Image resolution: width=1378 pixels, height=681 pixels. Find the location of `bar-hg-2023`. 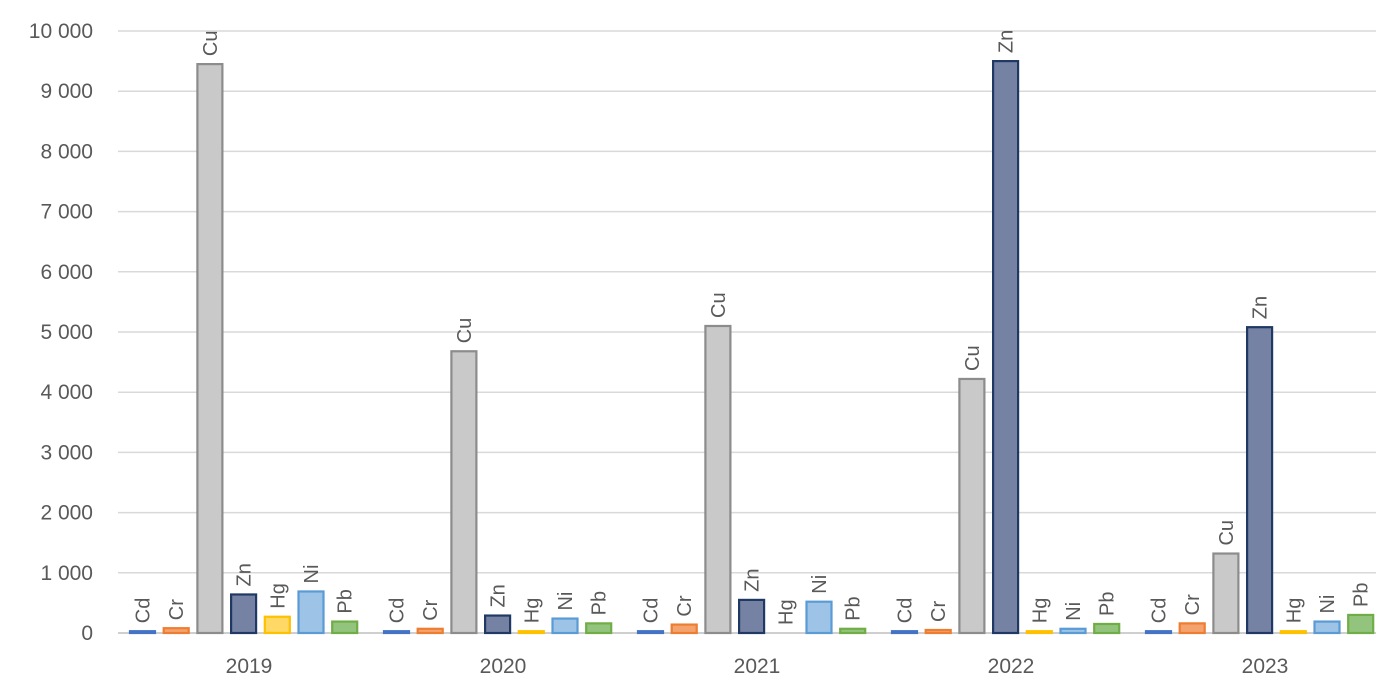

bar-hg-2023 is located at coordinates (1293, 632).